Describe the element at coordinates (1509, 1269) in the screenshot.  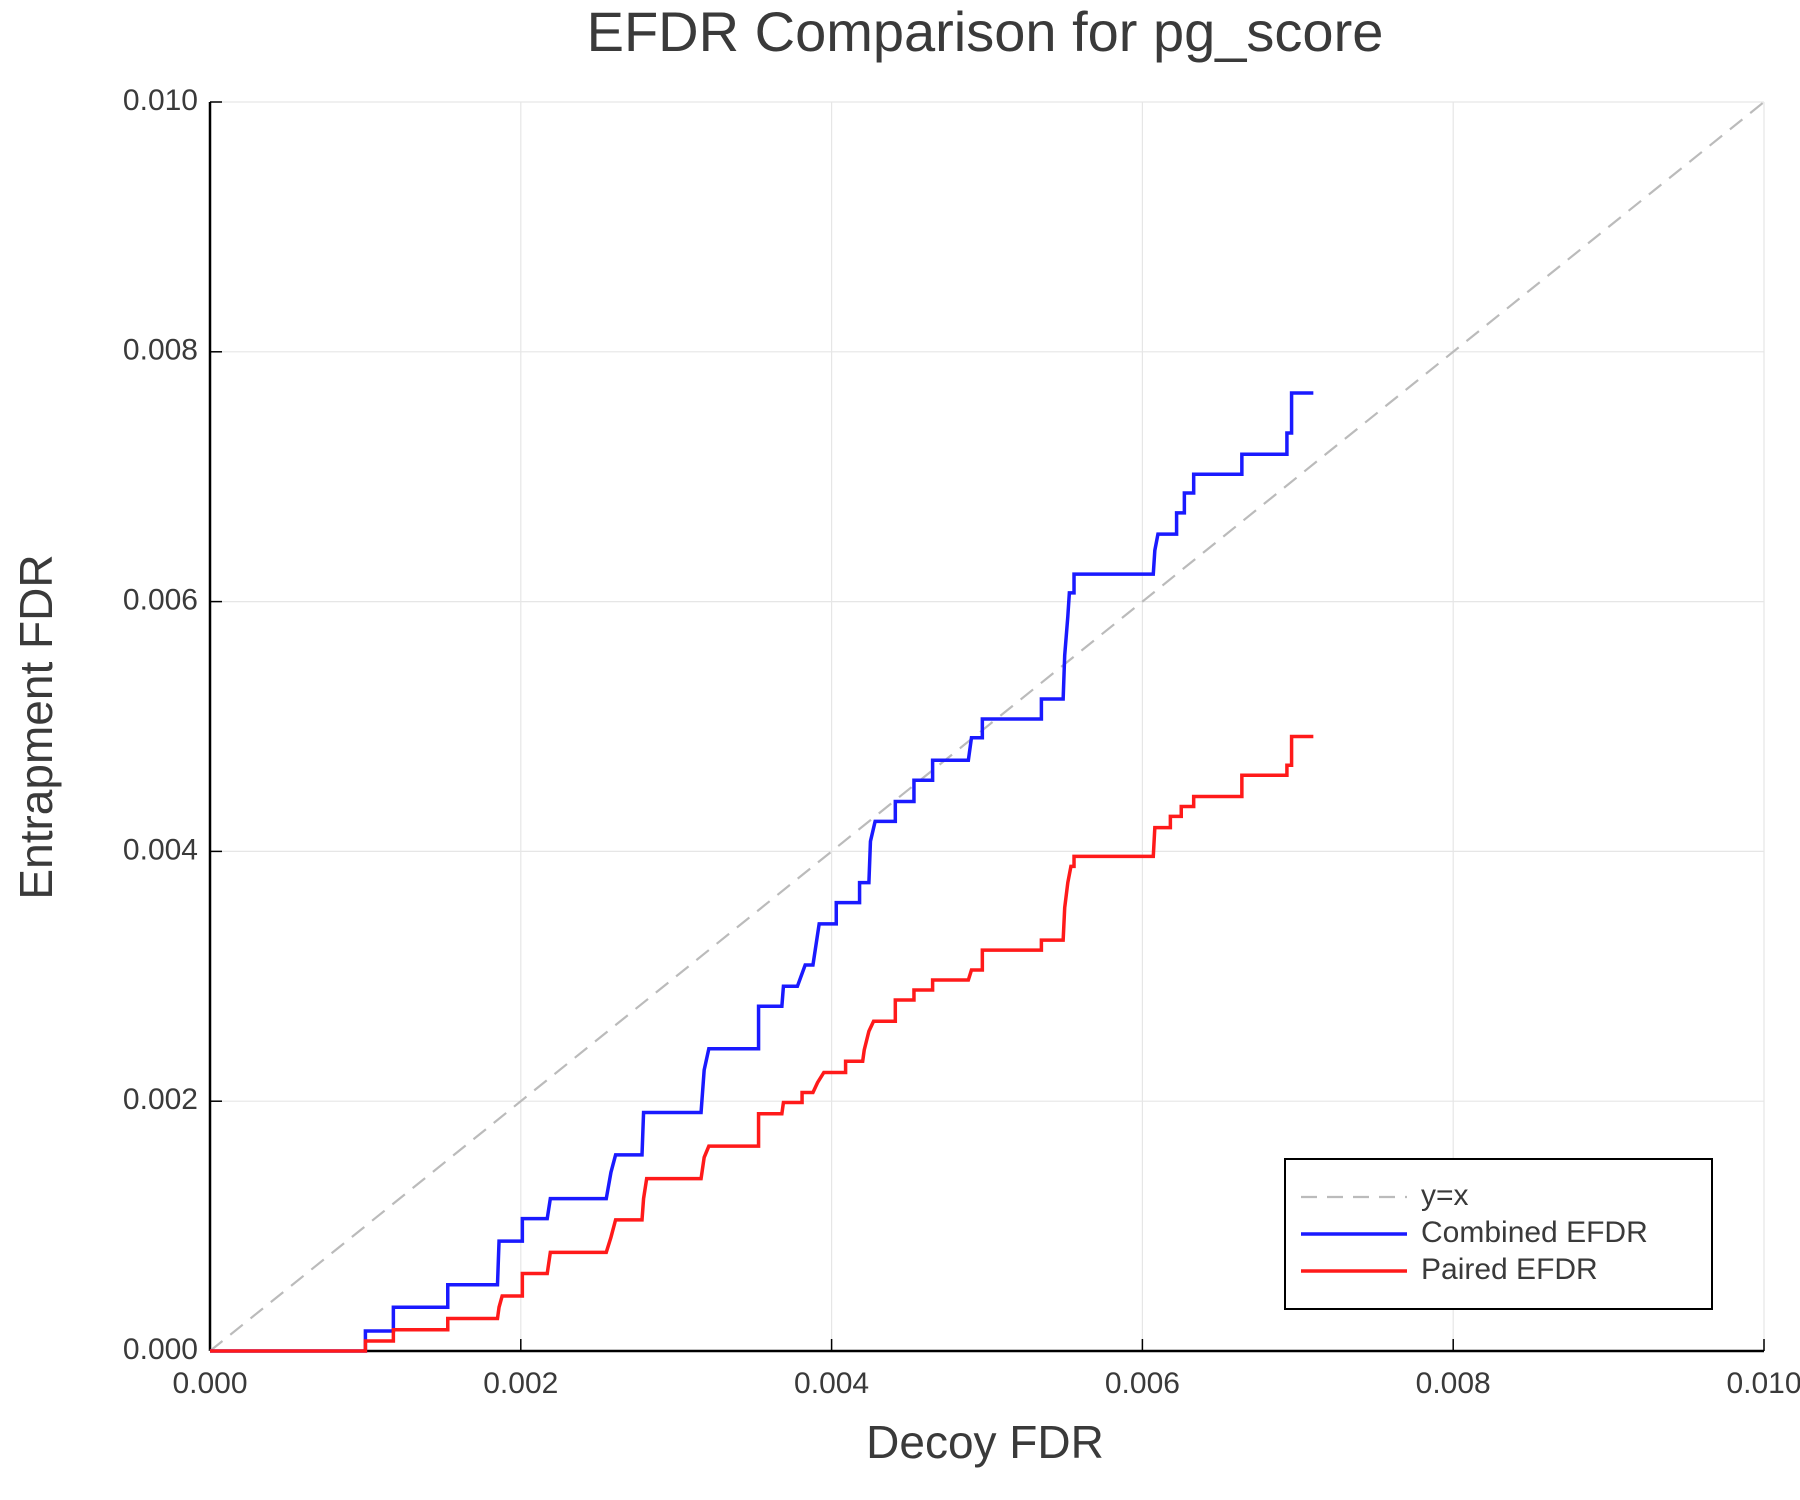
I see `legend-label: Paired EFDR` at that location.